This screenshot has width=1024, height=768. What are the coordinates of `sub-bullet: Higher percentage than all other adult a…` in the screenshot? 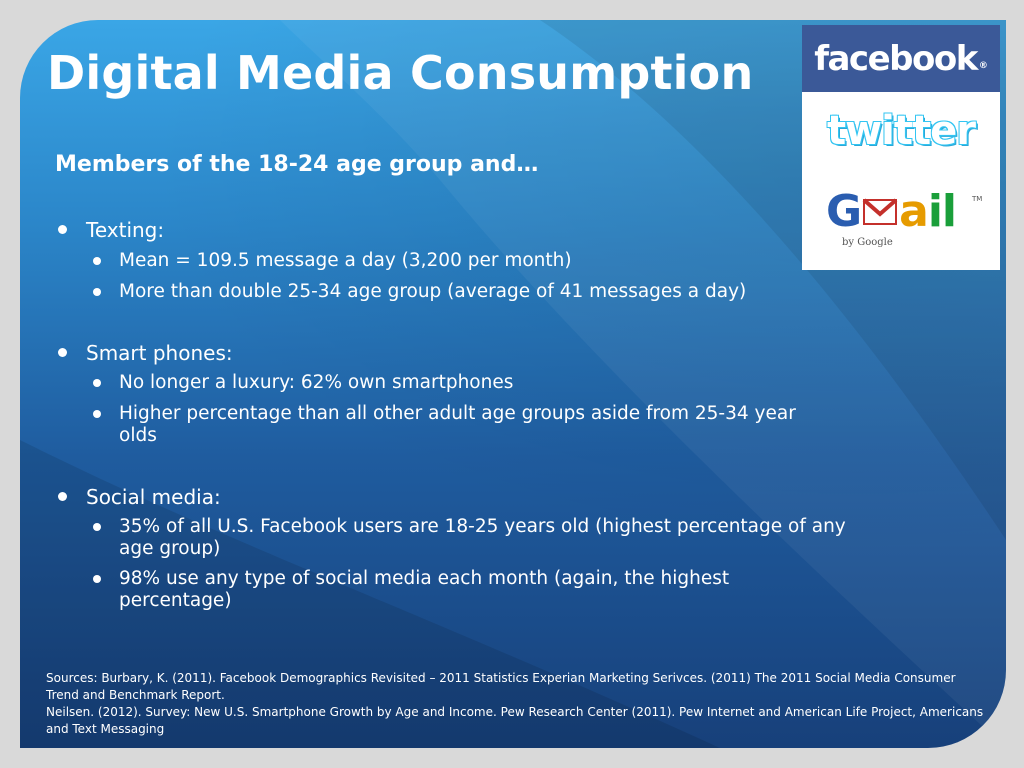 It's located at (447, 425).